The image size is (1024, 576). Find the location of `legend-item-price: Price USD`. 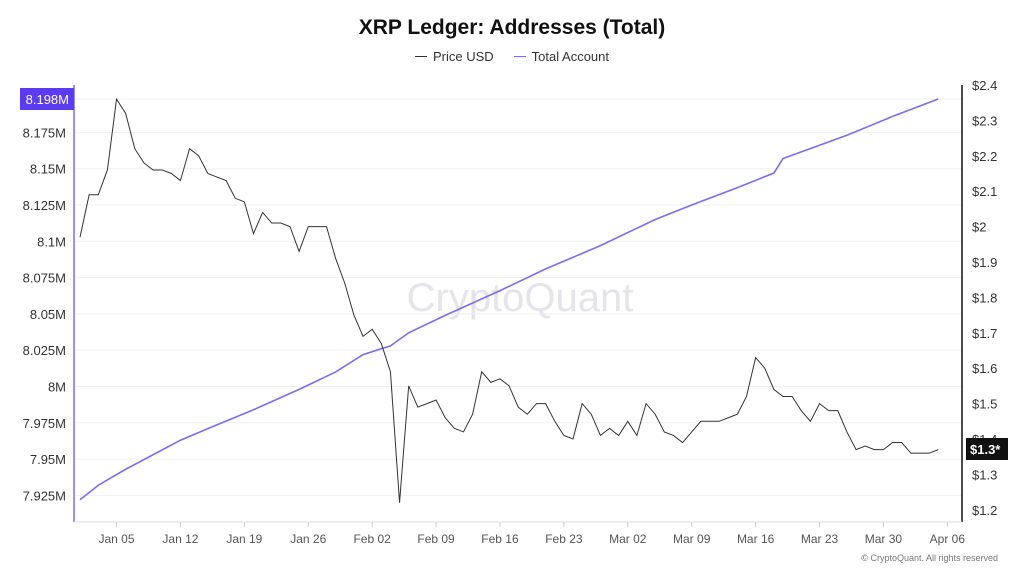

legend-item-price: Price USD is located at coordinates (454, 56).